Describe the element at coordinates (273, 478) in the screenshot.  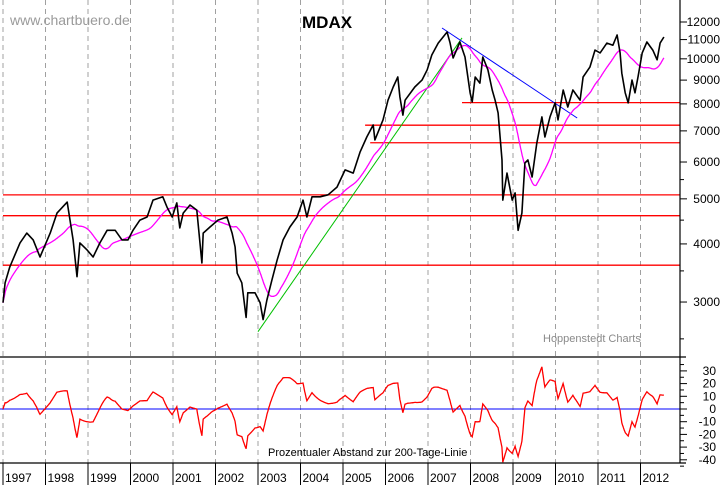
I see `x-tick-label-2003: 2003` at that location.